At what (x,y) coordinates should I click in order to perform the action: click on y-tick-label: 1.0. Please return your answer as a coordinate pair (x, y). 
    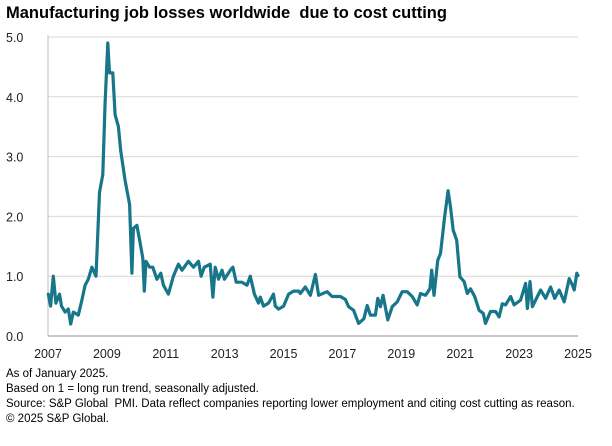
    Looking at the image, I should click on (14, 277).